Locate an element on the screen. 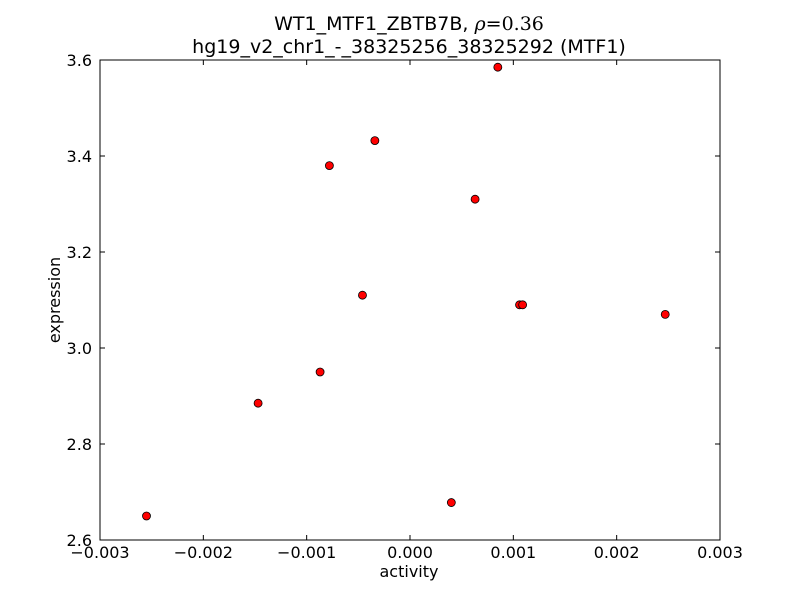  x-tick-label: 0.002 is located at coordinates (617, 552).